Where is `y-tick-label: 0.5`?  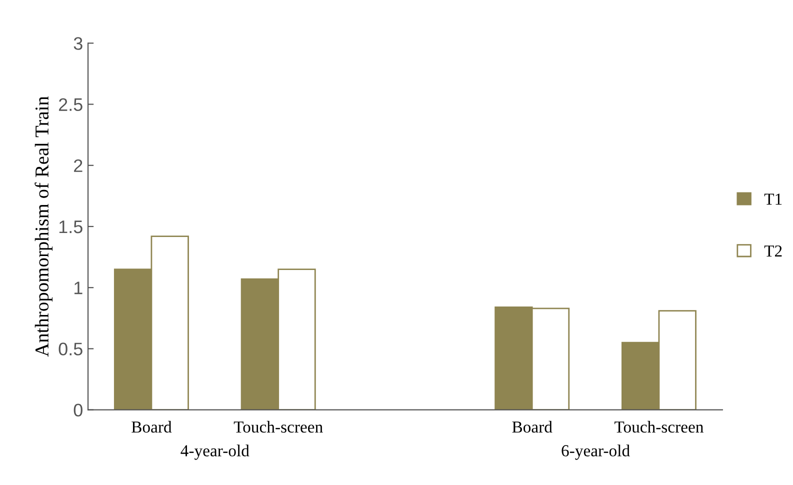
y-tick-label: 0.5 is located at coordinates (70, 349).